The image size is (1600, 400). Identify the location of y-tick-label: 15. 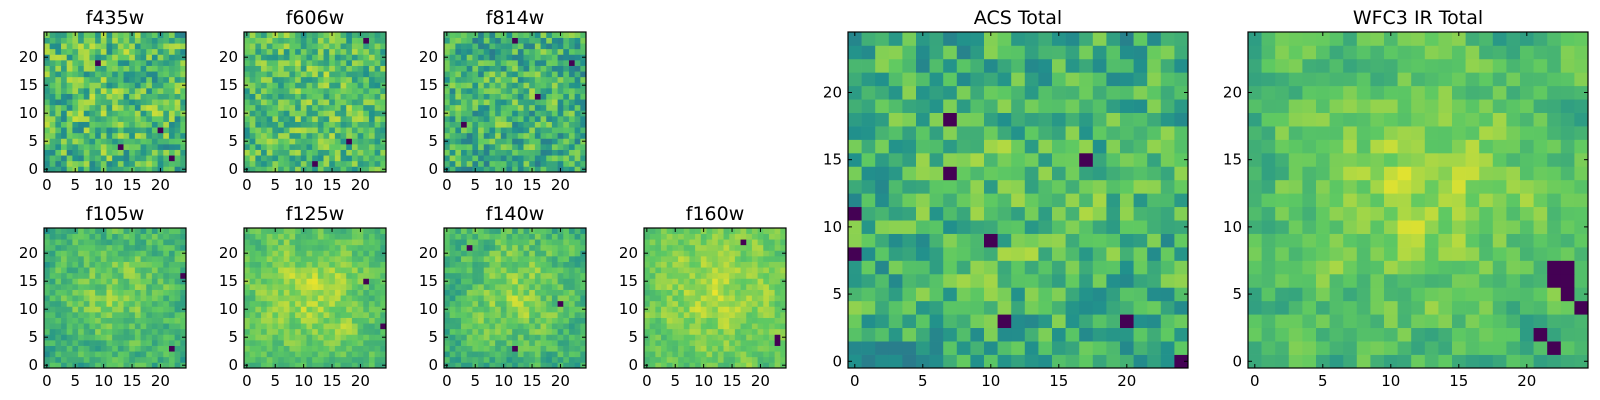
(428, 85).